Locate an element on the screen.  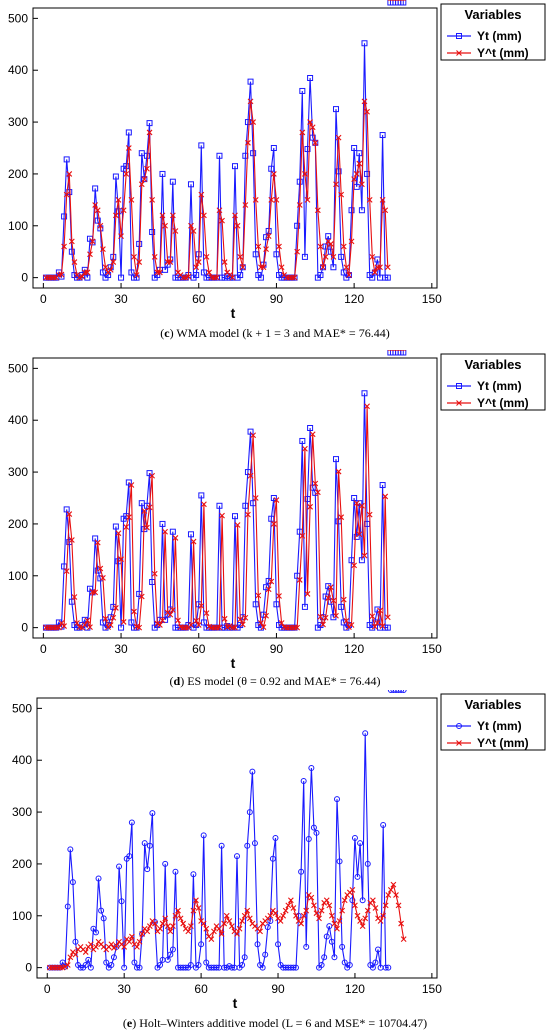
series-line-observed is located at coordinates (216, 161).